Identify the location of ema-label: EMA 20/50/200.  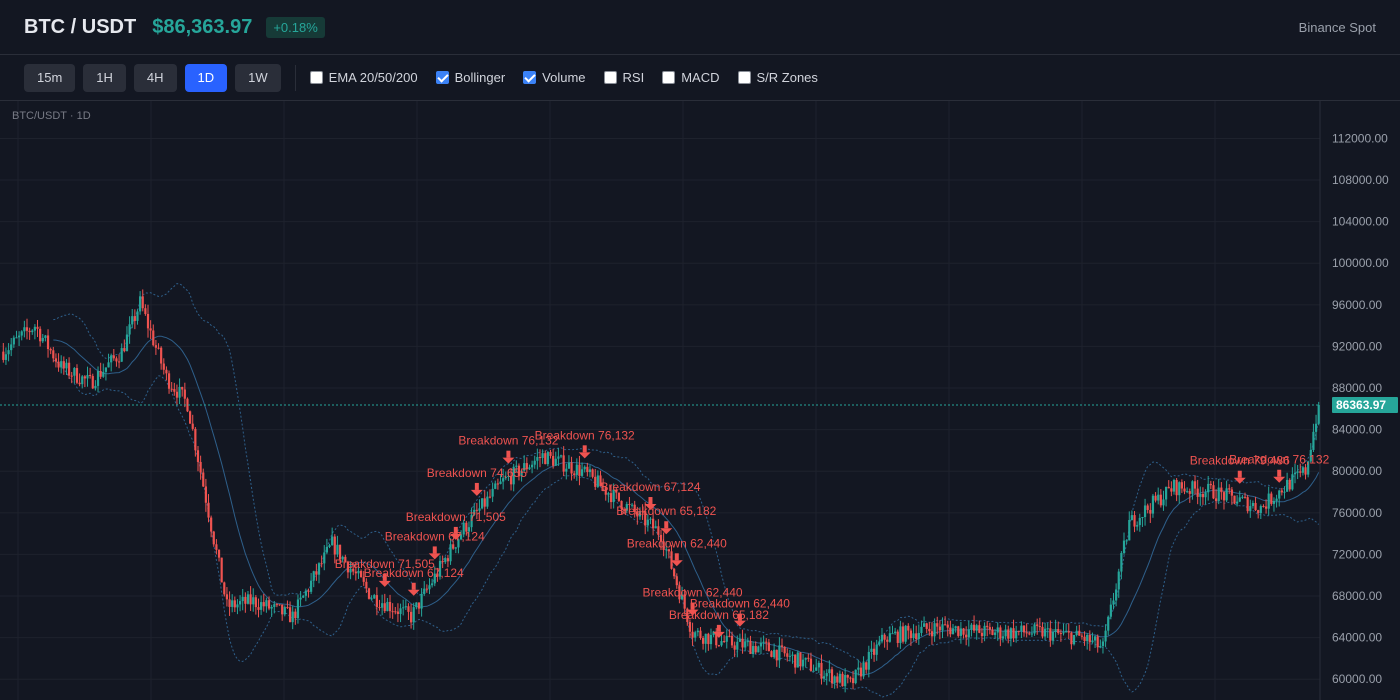
(373, 77).